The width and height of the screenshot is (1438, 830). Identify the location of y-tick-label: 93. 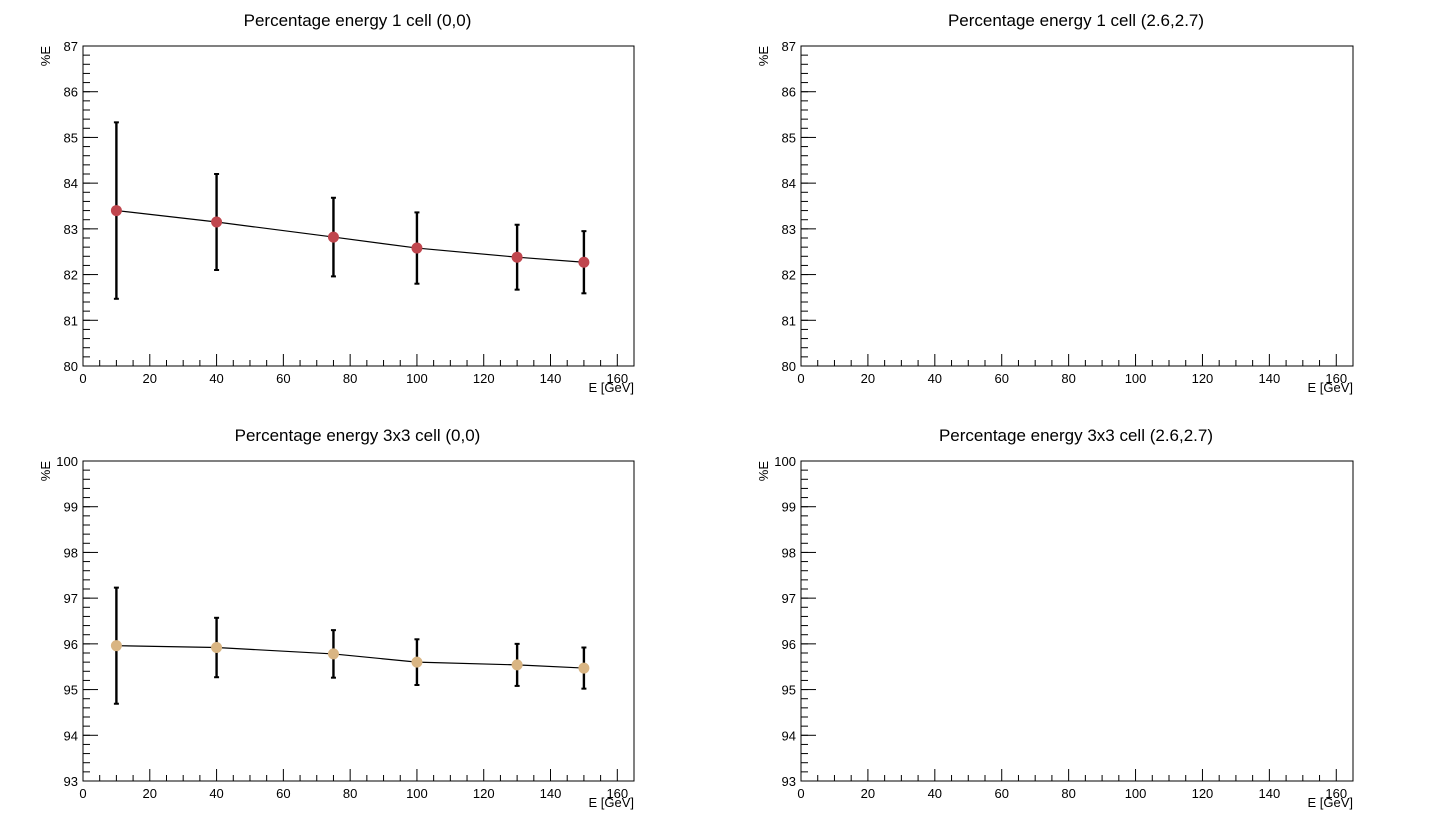
(789, 781).